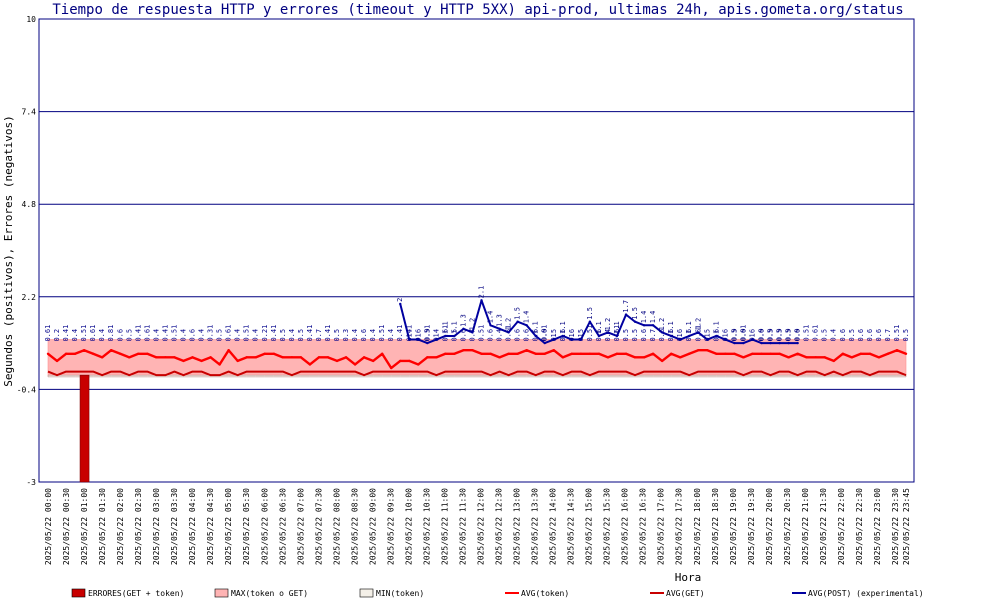 The image size is (1000, 600). I want to click on avg-token-data-label: 0.31, so click(211, 333).